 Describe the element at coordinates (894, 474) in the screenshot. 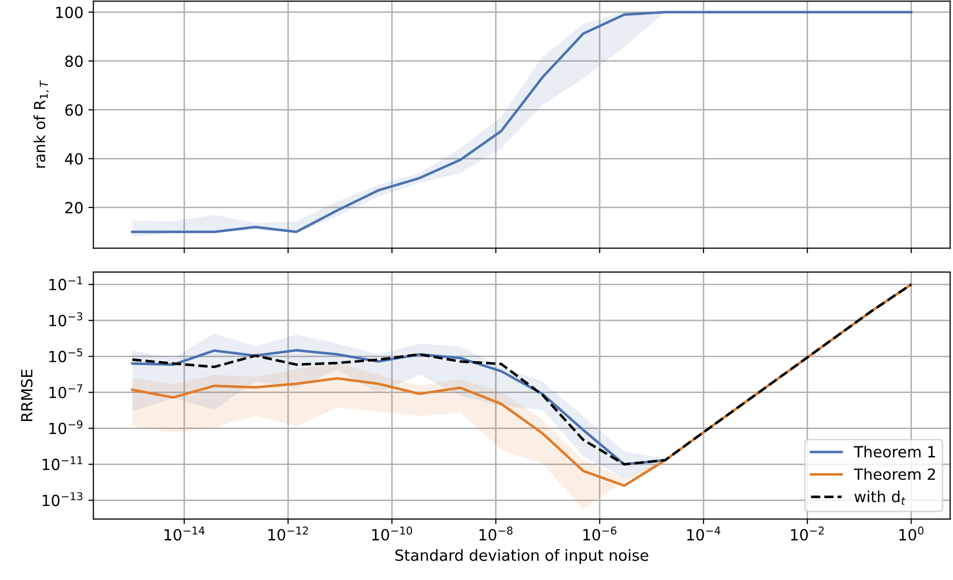

I see `legend-label: Theorem 2` at that location.